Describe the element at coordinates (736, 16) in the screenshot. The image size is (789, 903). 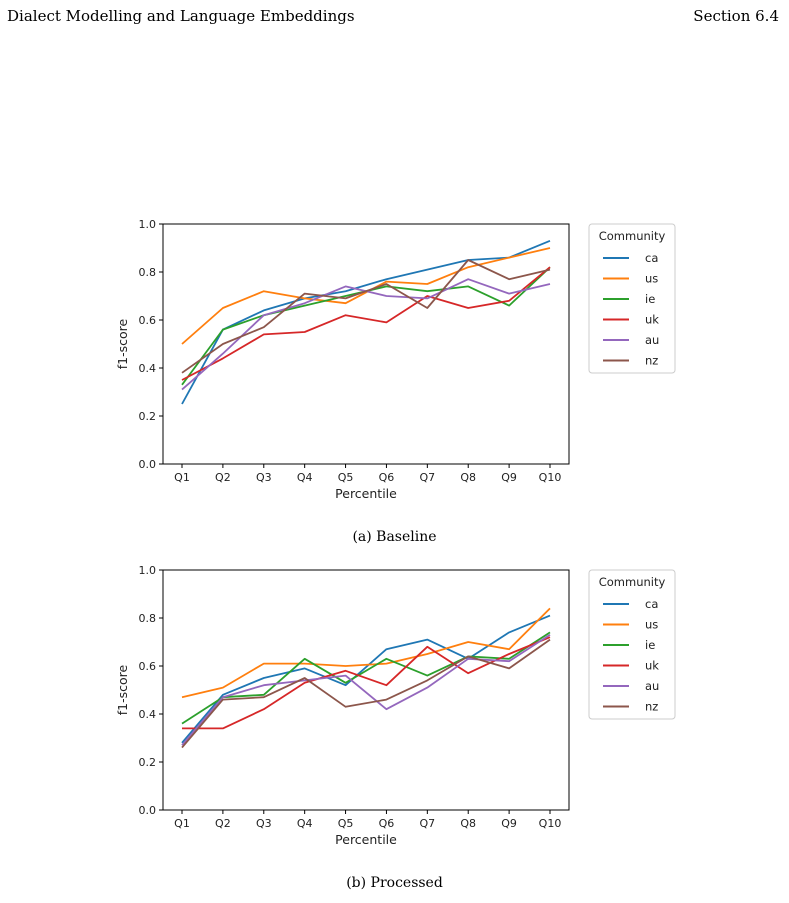
I see `running-header-section: Section 6.4` at that location.